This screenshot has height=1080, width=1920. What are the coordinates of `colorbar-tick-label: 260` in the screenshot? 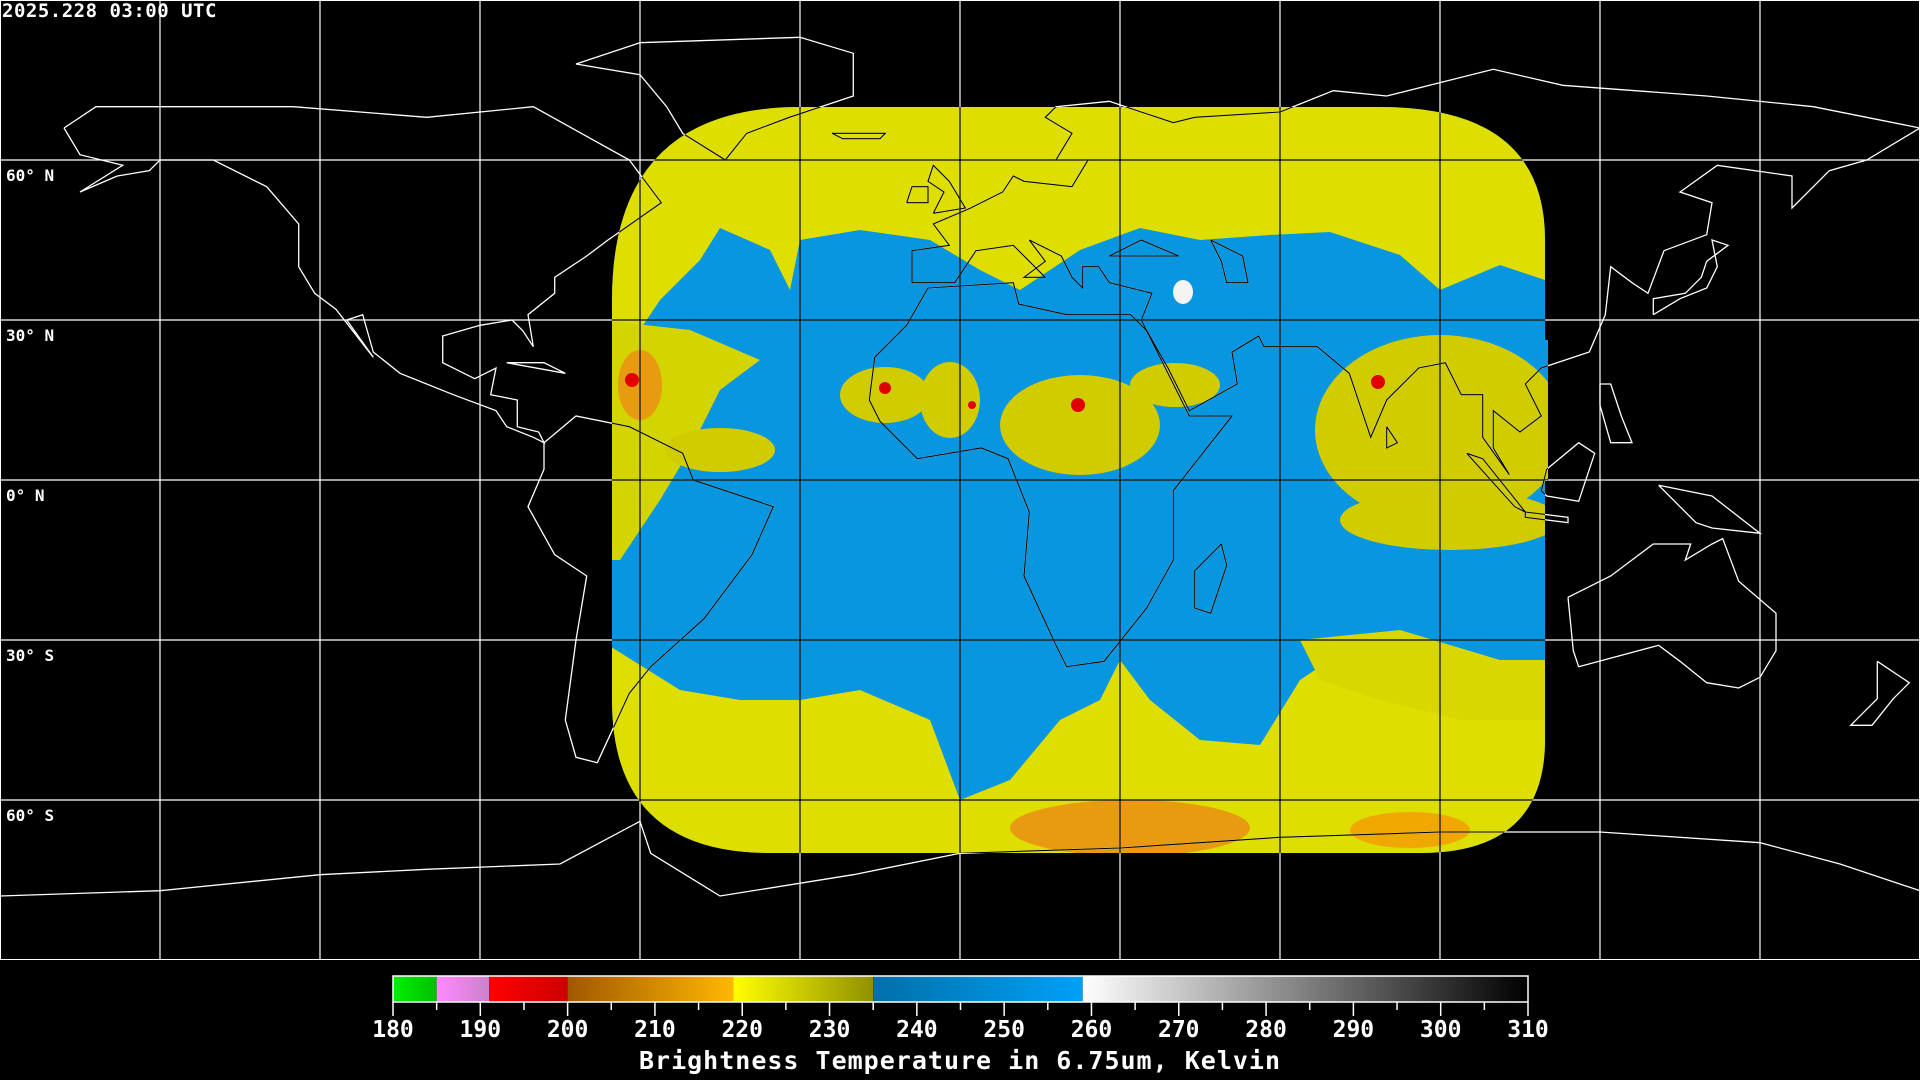 It's located at (1092, 1028).